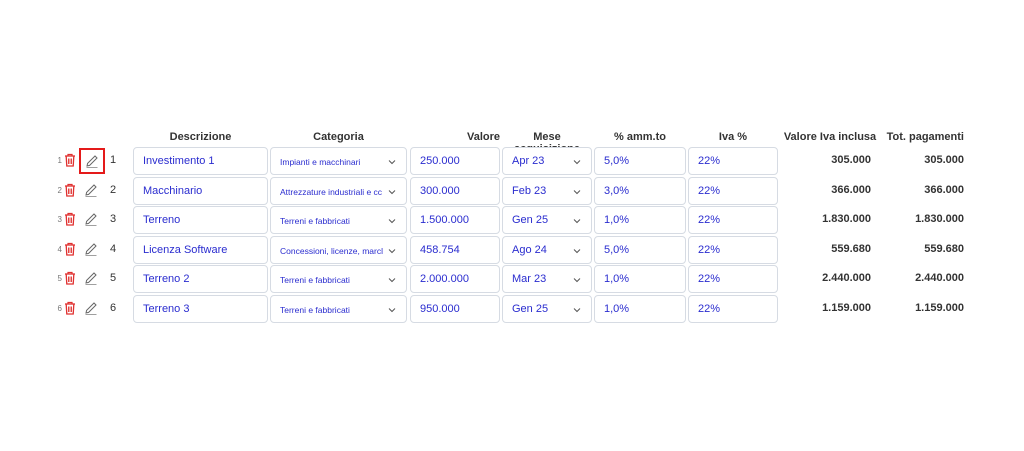 Image resolution: width=1024 pixels, height=451 pixels. I want to click on categoria-select: Attrezzature industriali e cc, so click(338, 191).